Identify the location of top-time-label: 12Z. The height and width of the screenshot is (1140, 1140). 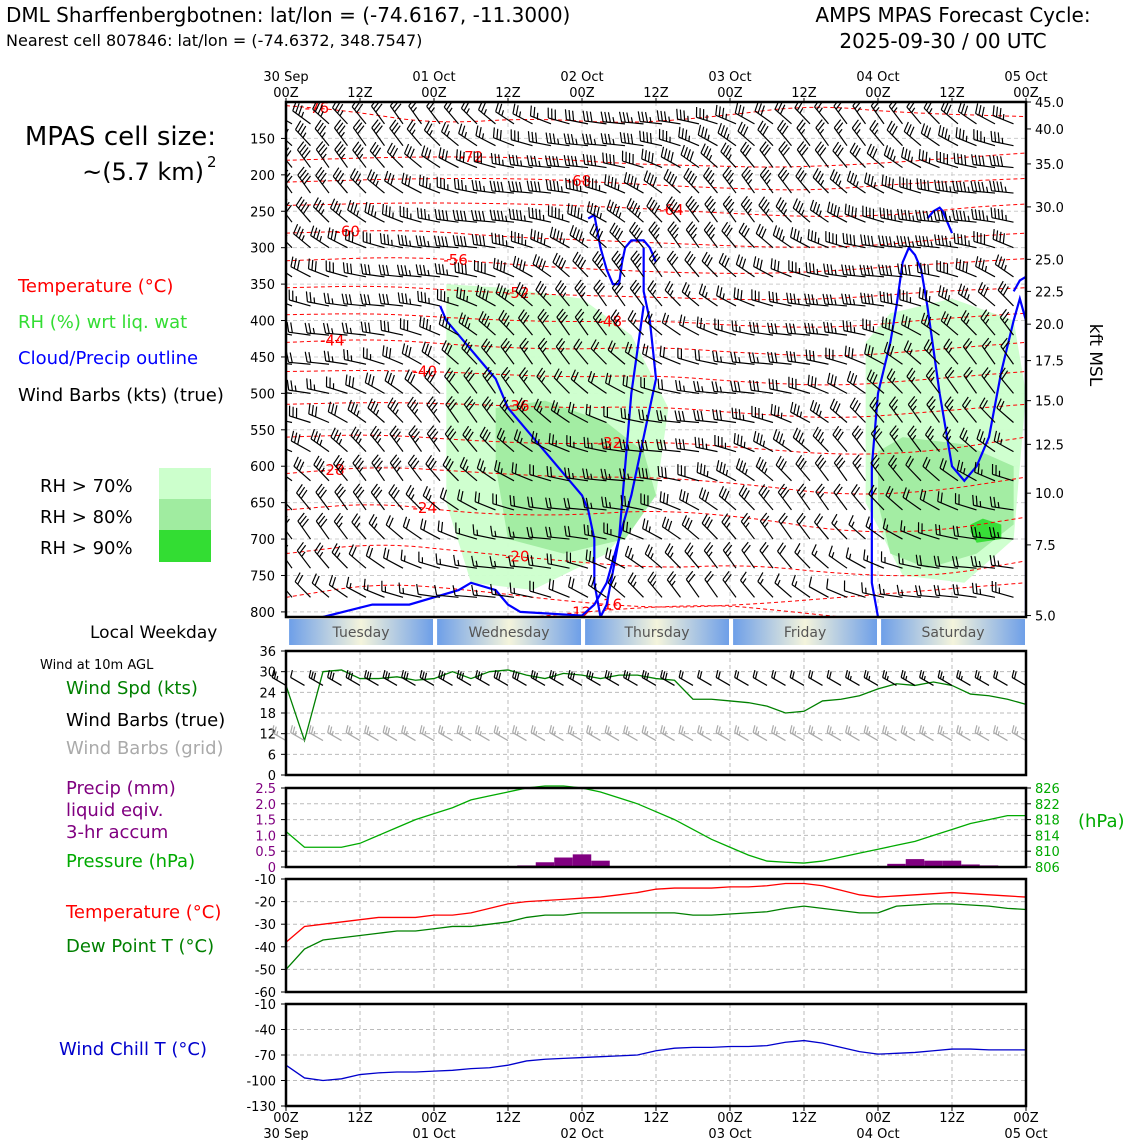
(360, 93).